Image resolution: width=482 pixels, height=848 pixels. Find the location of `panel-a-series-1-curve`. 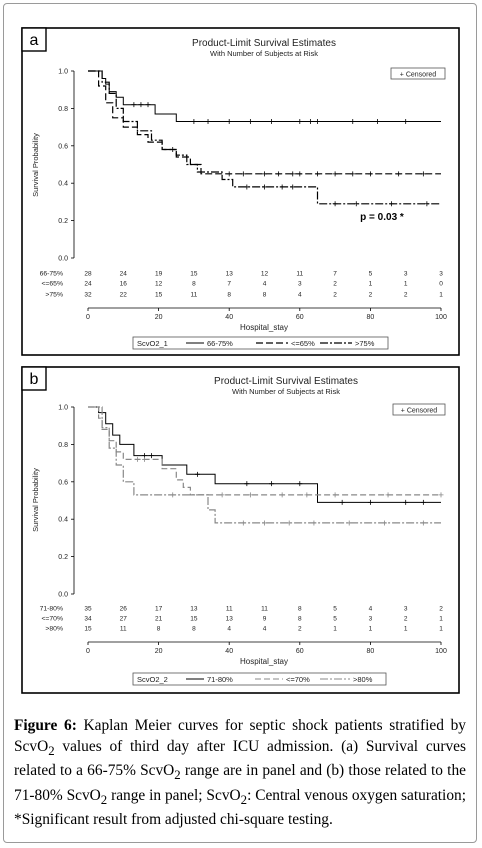

panel-a-series-1-curve is located at coordinates (264, 96).